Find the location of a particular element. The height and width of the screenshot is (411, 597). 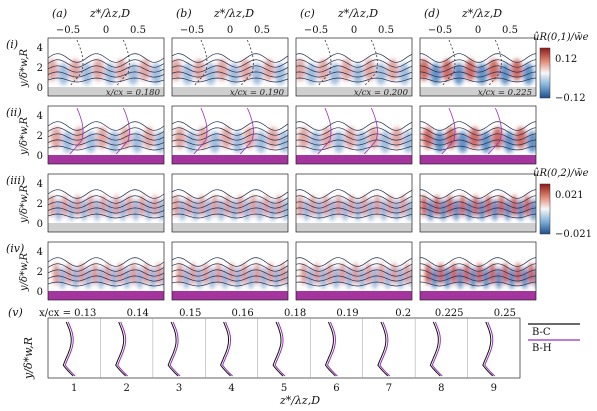

panel-iii-a is located at coordinates (106, 203).